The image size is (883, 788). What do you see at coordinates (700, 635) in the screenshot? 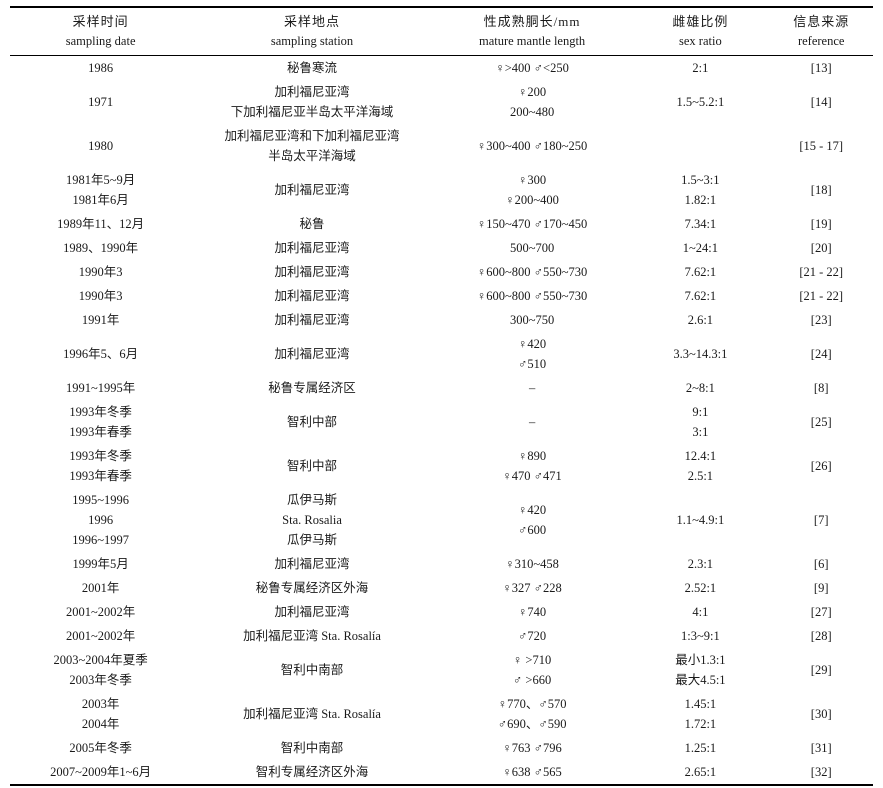
I see `cell-ratio: 1:3~9:1` at bounding box center [700, 635].